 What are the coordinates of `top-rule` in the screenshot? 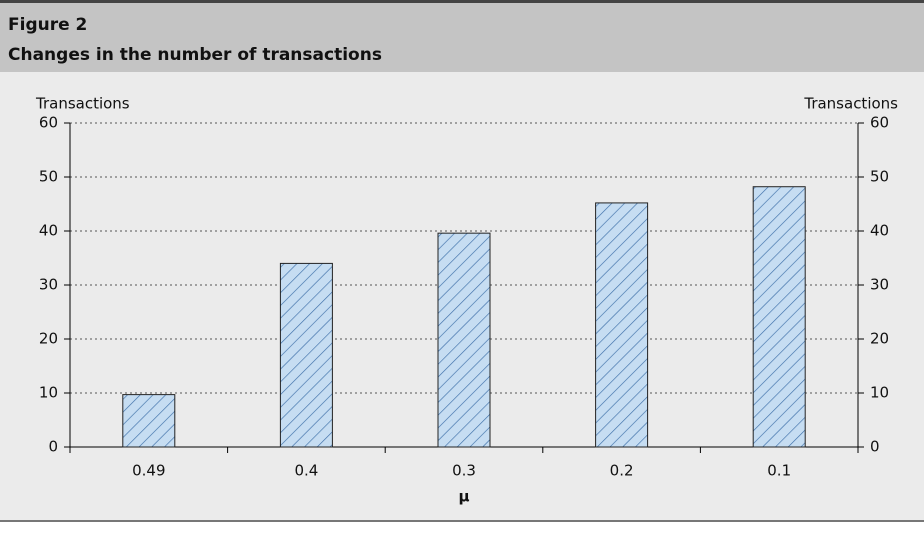 It's located at (462, 1).